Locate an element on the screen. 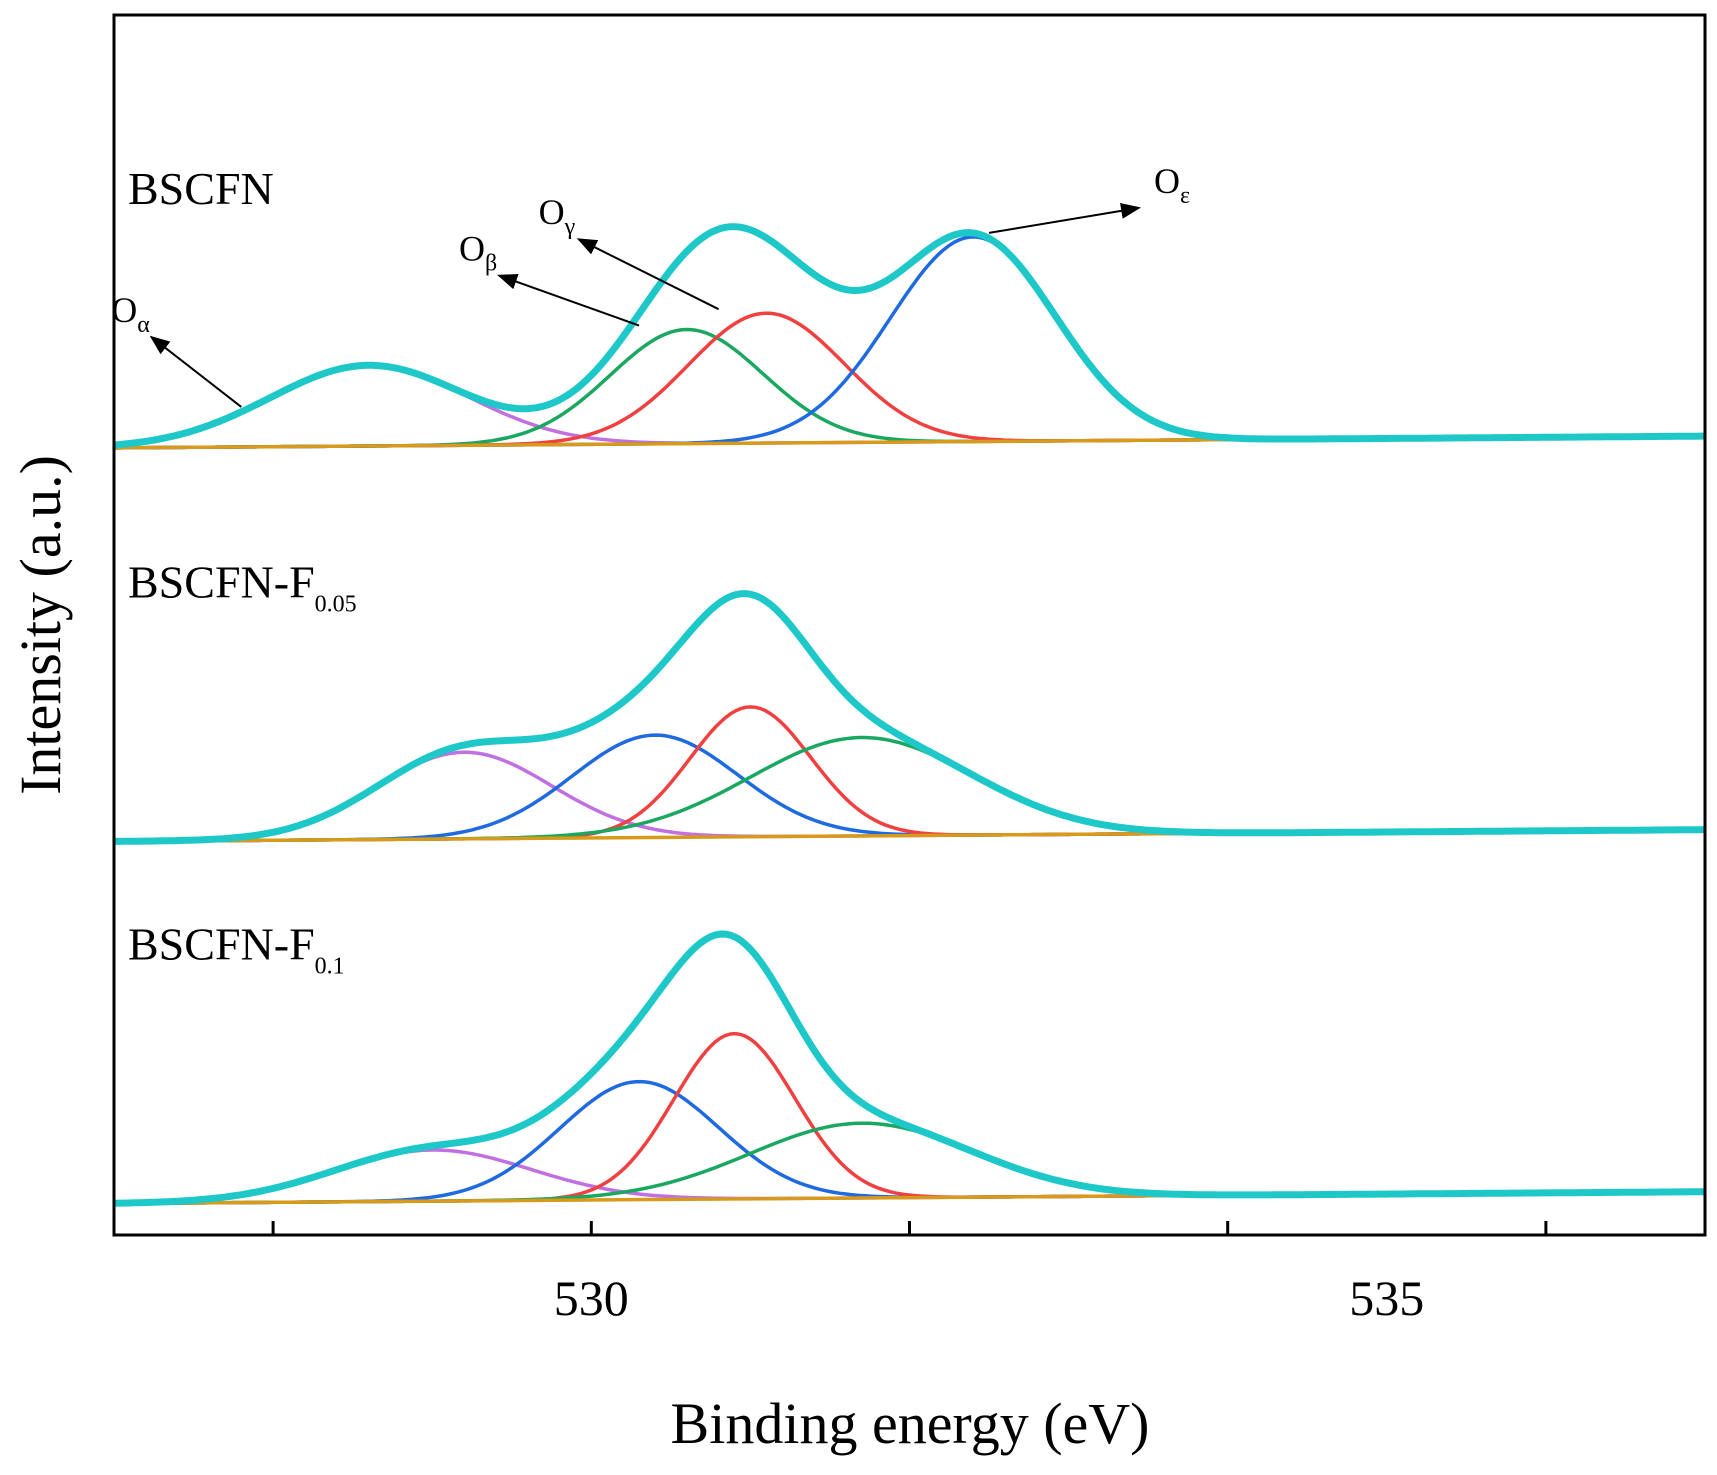 The image size is (1717, 1475). panel-label-2: BSCFN-F0.1 is located at coordinates (236, 949).